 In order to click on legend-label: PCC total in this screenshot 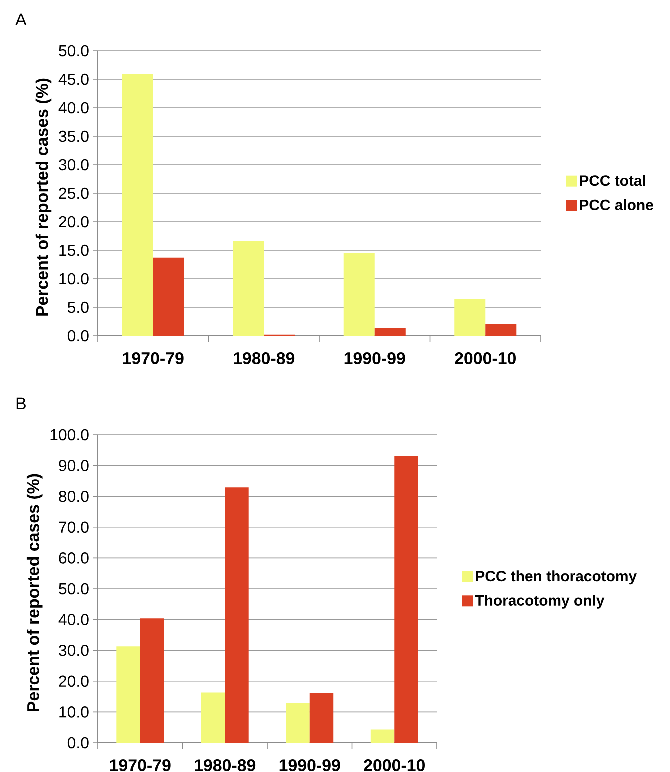, I will do `click(613, 180)`.